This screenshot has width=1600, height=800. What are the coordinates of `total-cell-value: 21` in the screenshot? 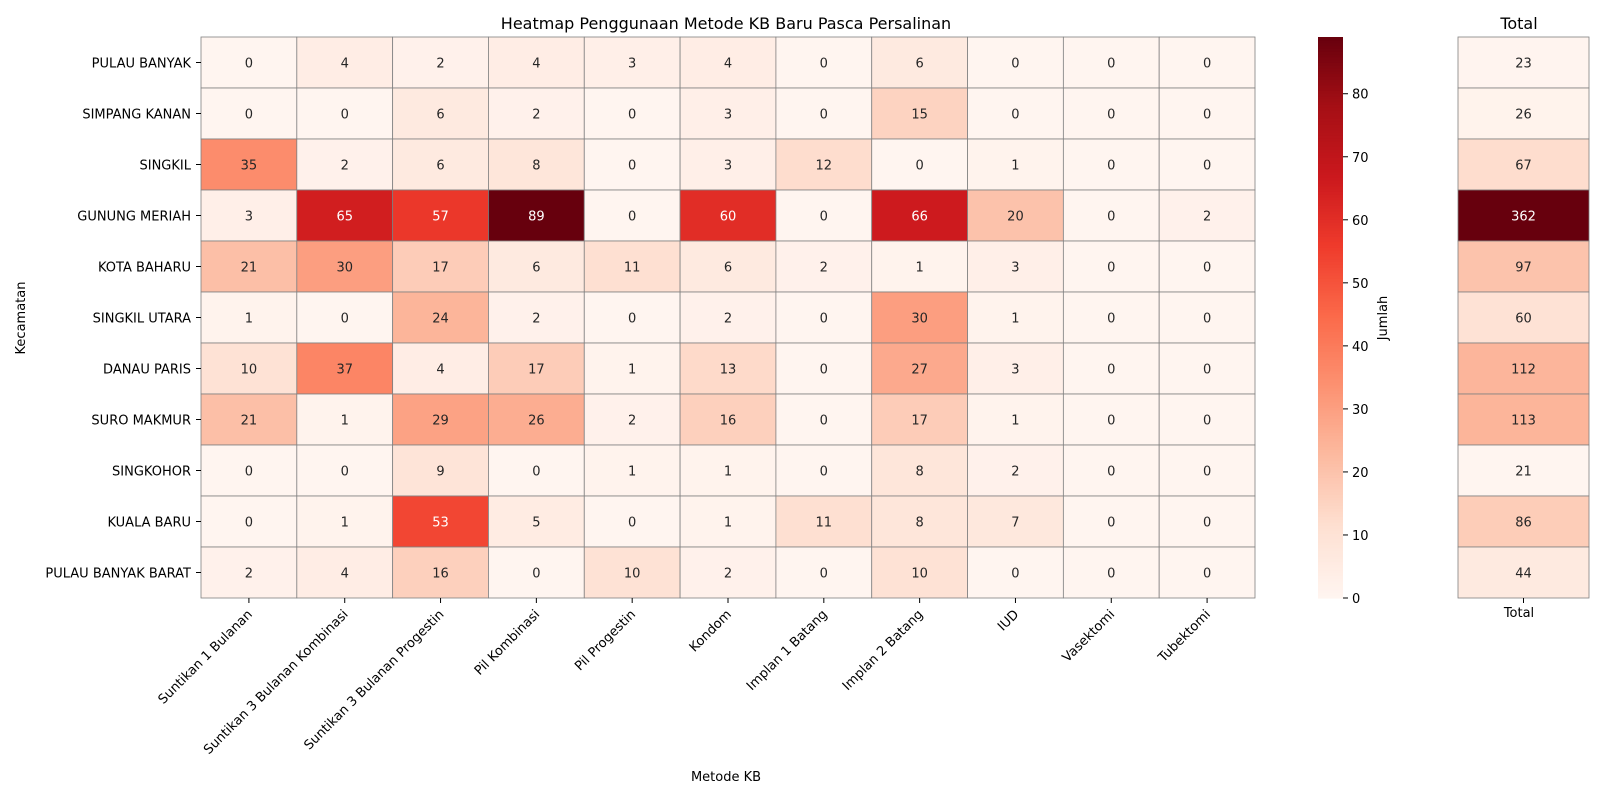 It's located at (1523, 472).